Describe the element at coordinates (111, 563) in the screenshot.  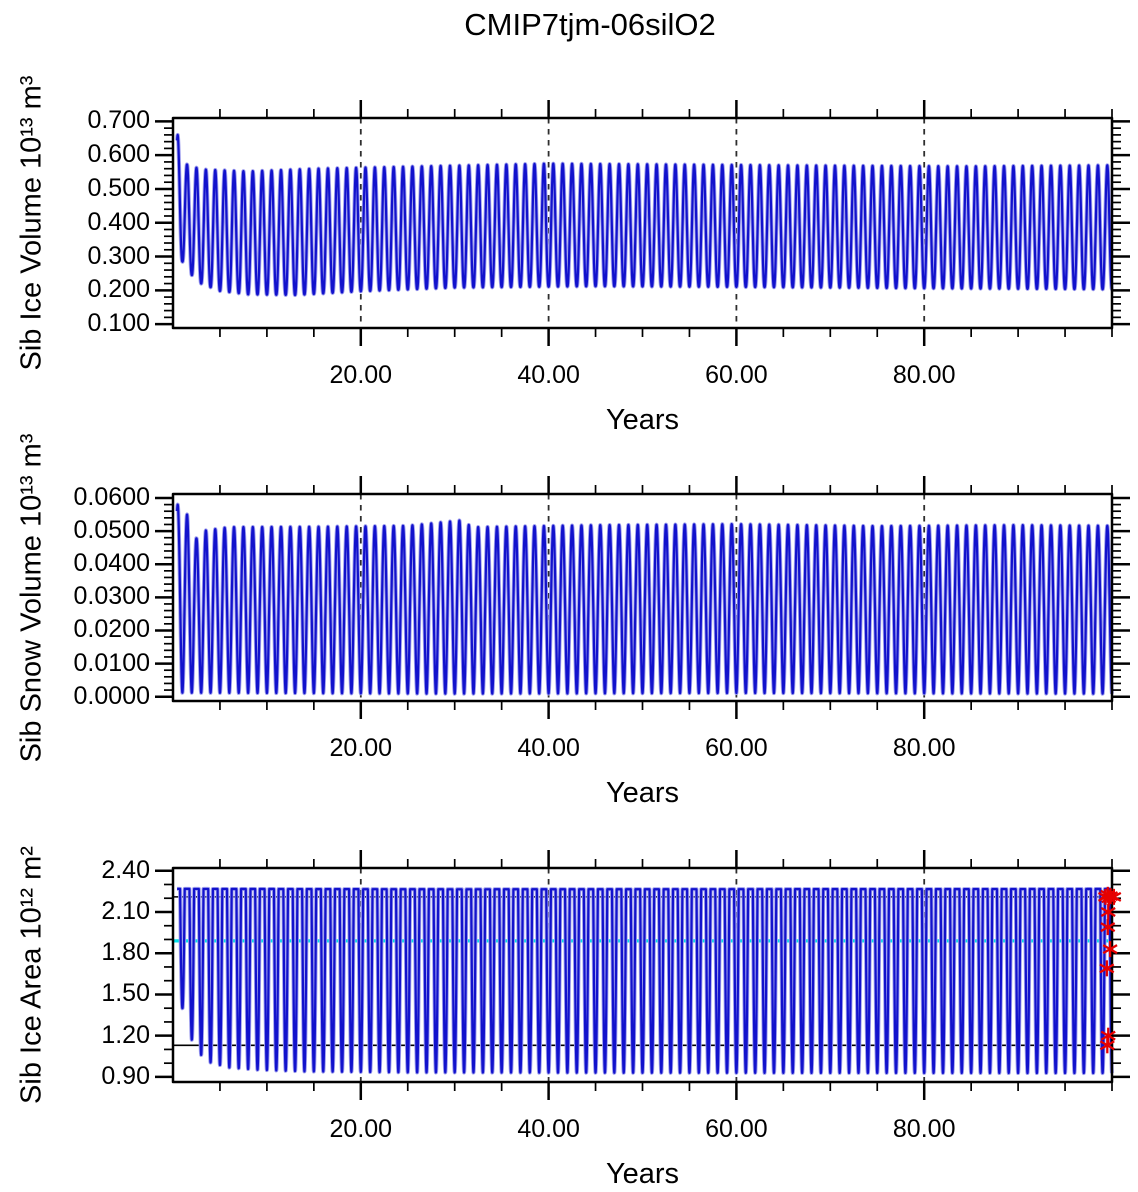
I see `y-tick-label: 0.0400` at that location.